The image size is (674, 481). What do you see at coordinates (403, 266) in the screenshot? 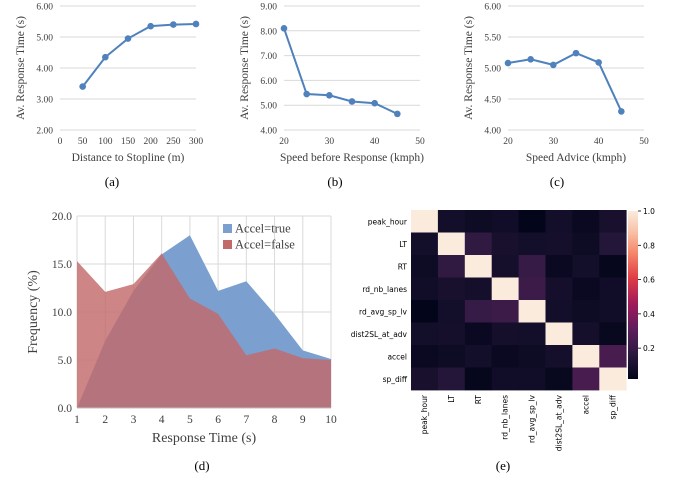
I see `row-label: RT` at bounding box center [403, 266].